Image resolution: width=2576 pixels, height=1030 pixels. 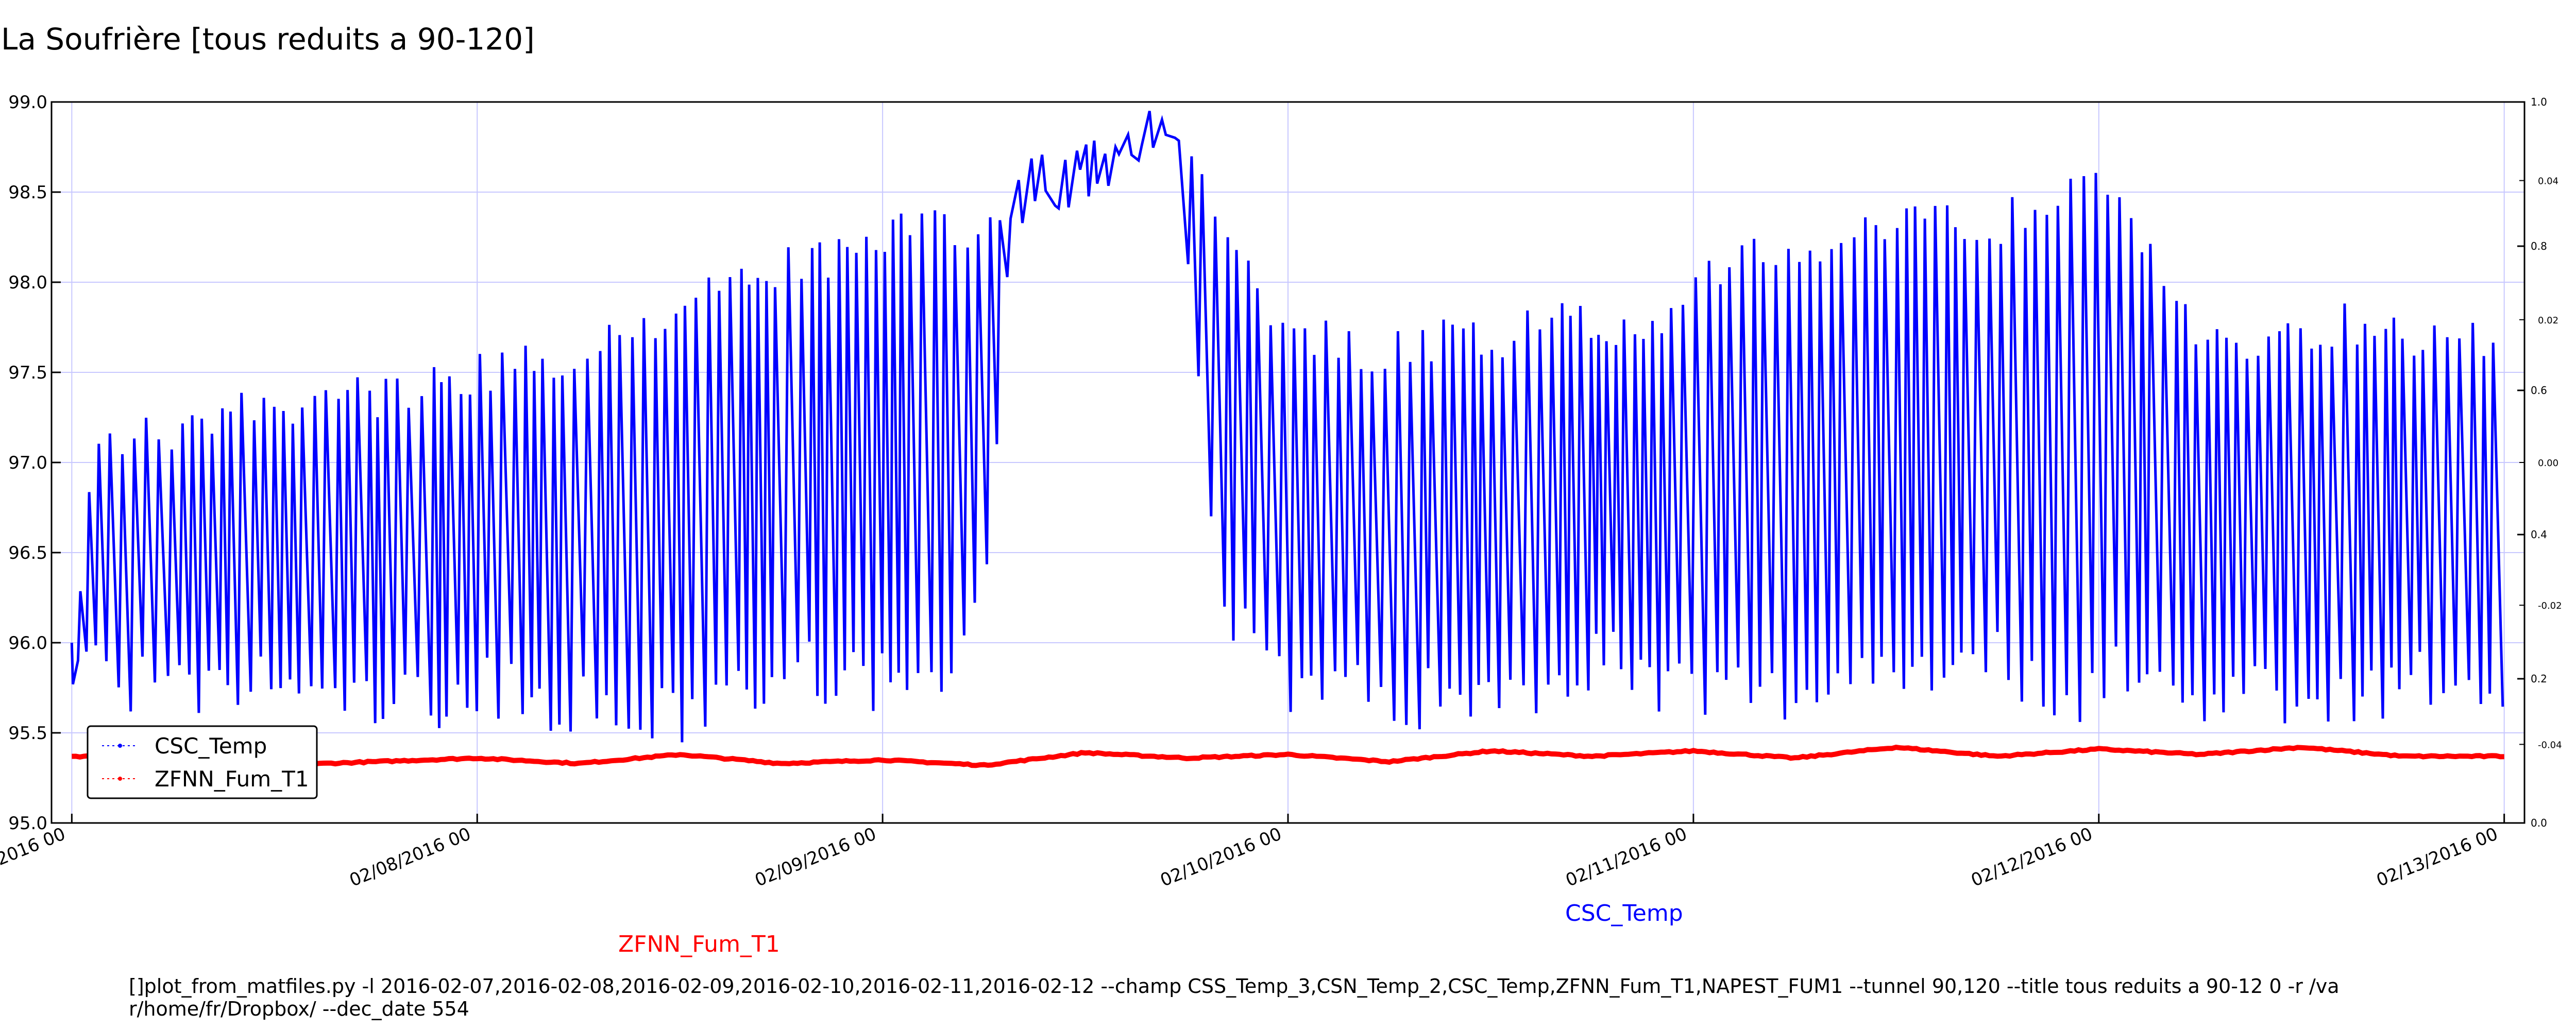 What do you see at coordinates (1624, 913) in the screenshot?
I see `csc-axis-label: CSC_Temp` at bounding box center [1624, 913].